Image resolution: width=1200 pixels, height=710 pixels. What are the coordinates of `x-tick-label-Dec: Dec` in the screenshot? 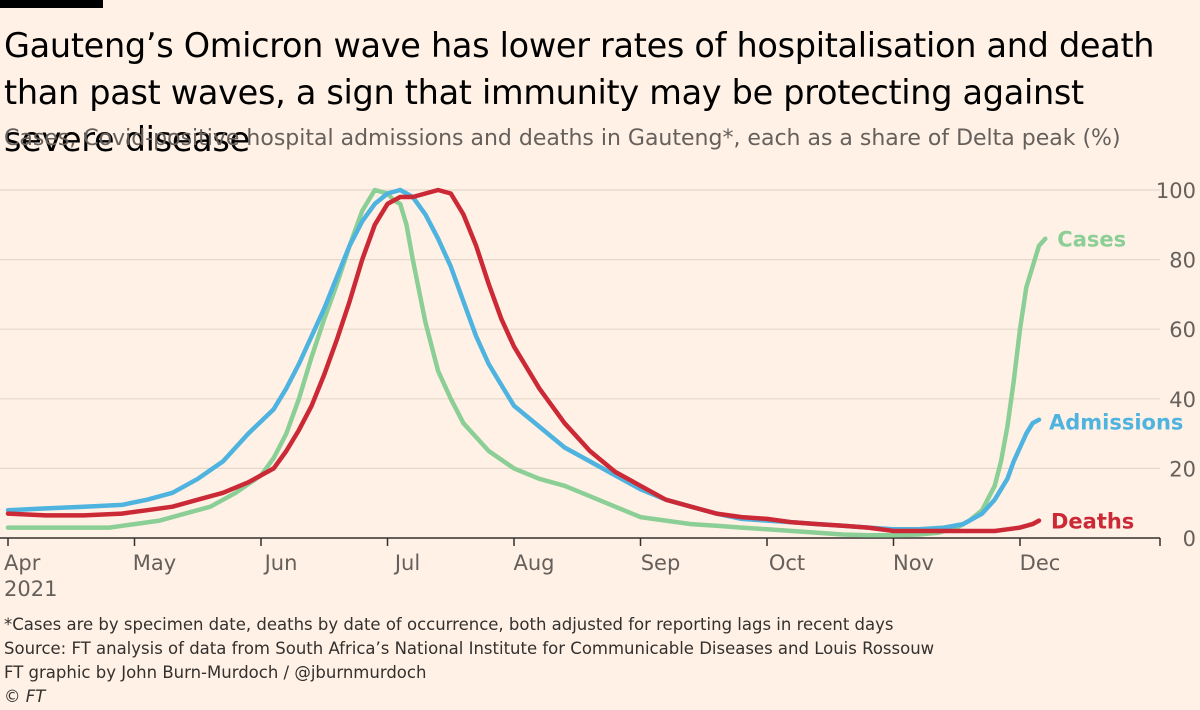 It's located at (1040, 563).